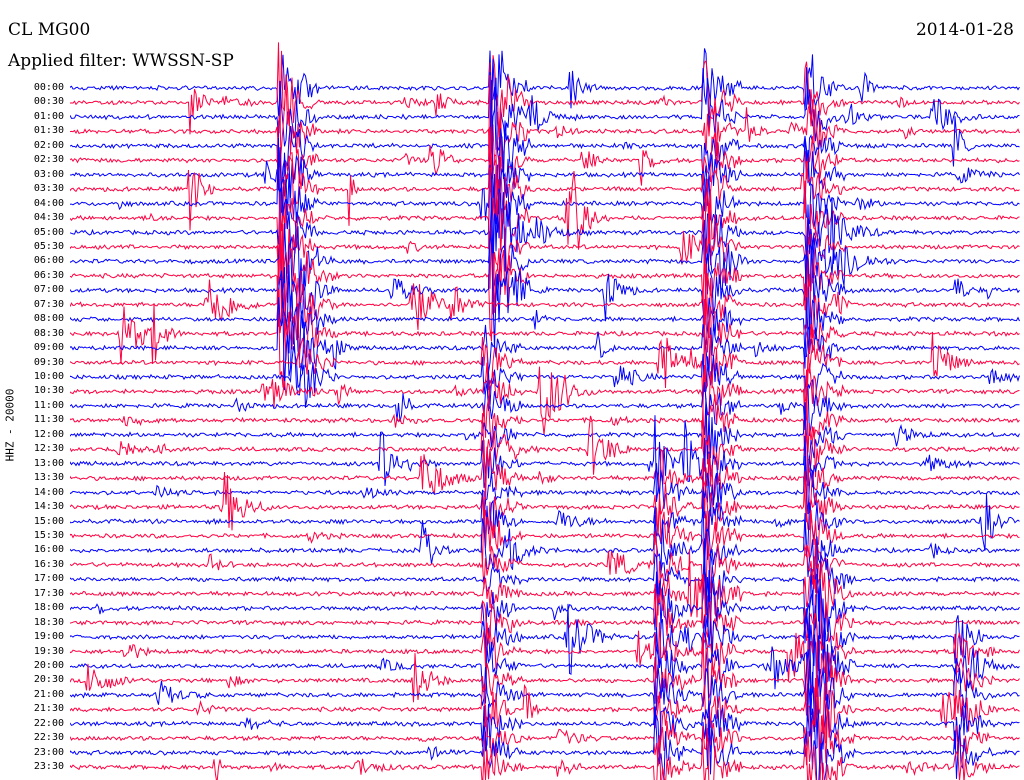  What do you see at coordinates (48, 348) in the screenshot?
I see `time-tick-label: 09:00` at bounding box center [48, 348].